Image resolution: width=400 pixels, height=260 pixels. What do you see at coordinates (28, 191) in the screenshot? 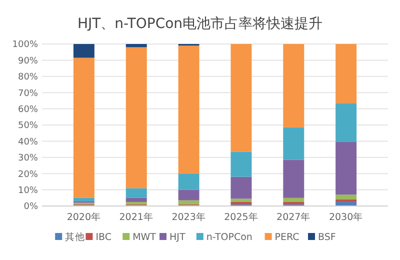
I see `y-tick-label: 10%` at bounding box center [28, 191].